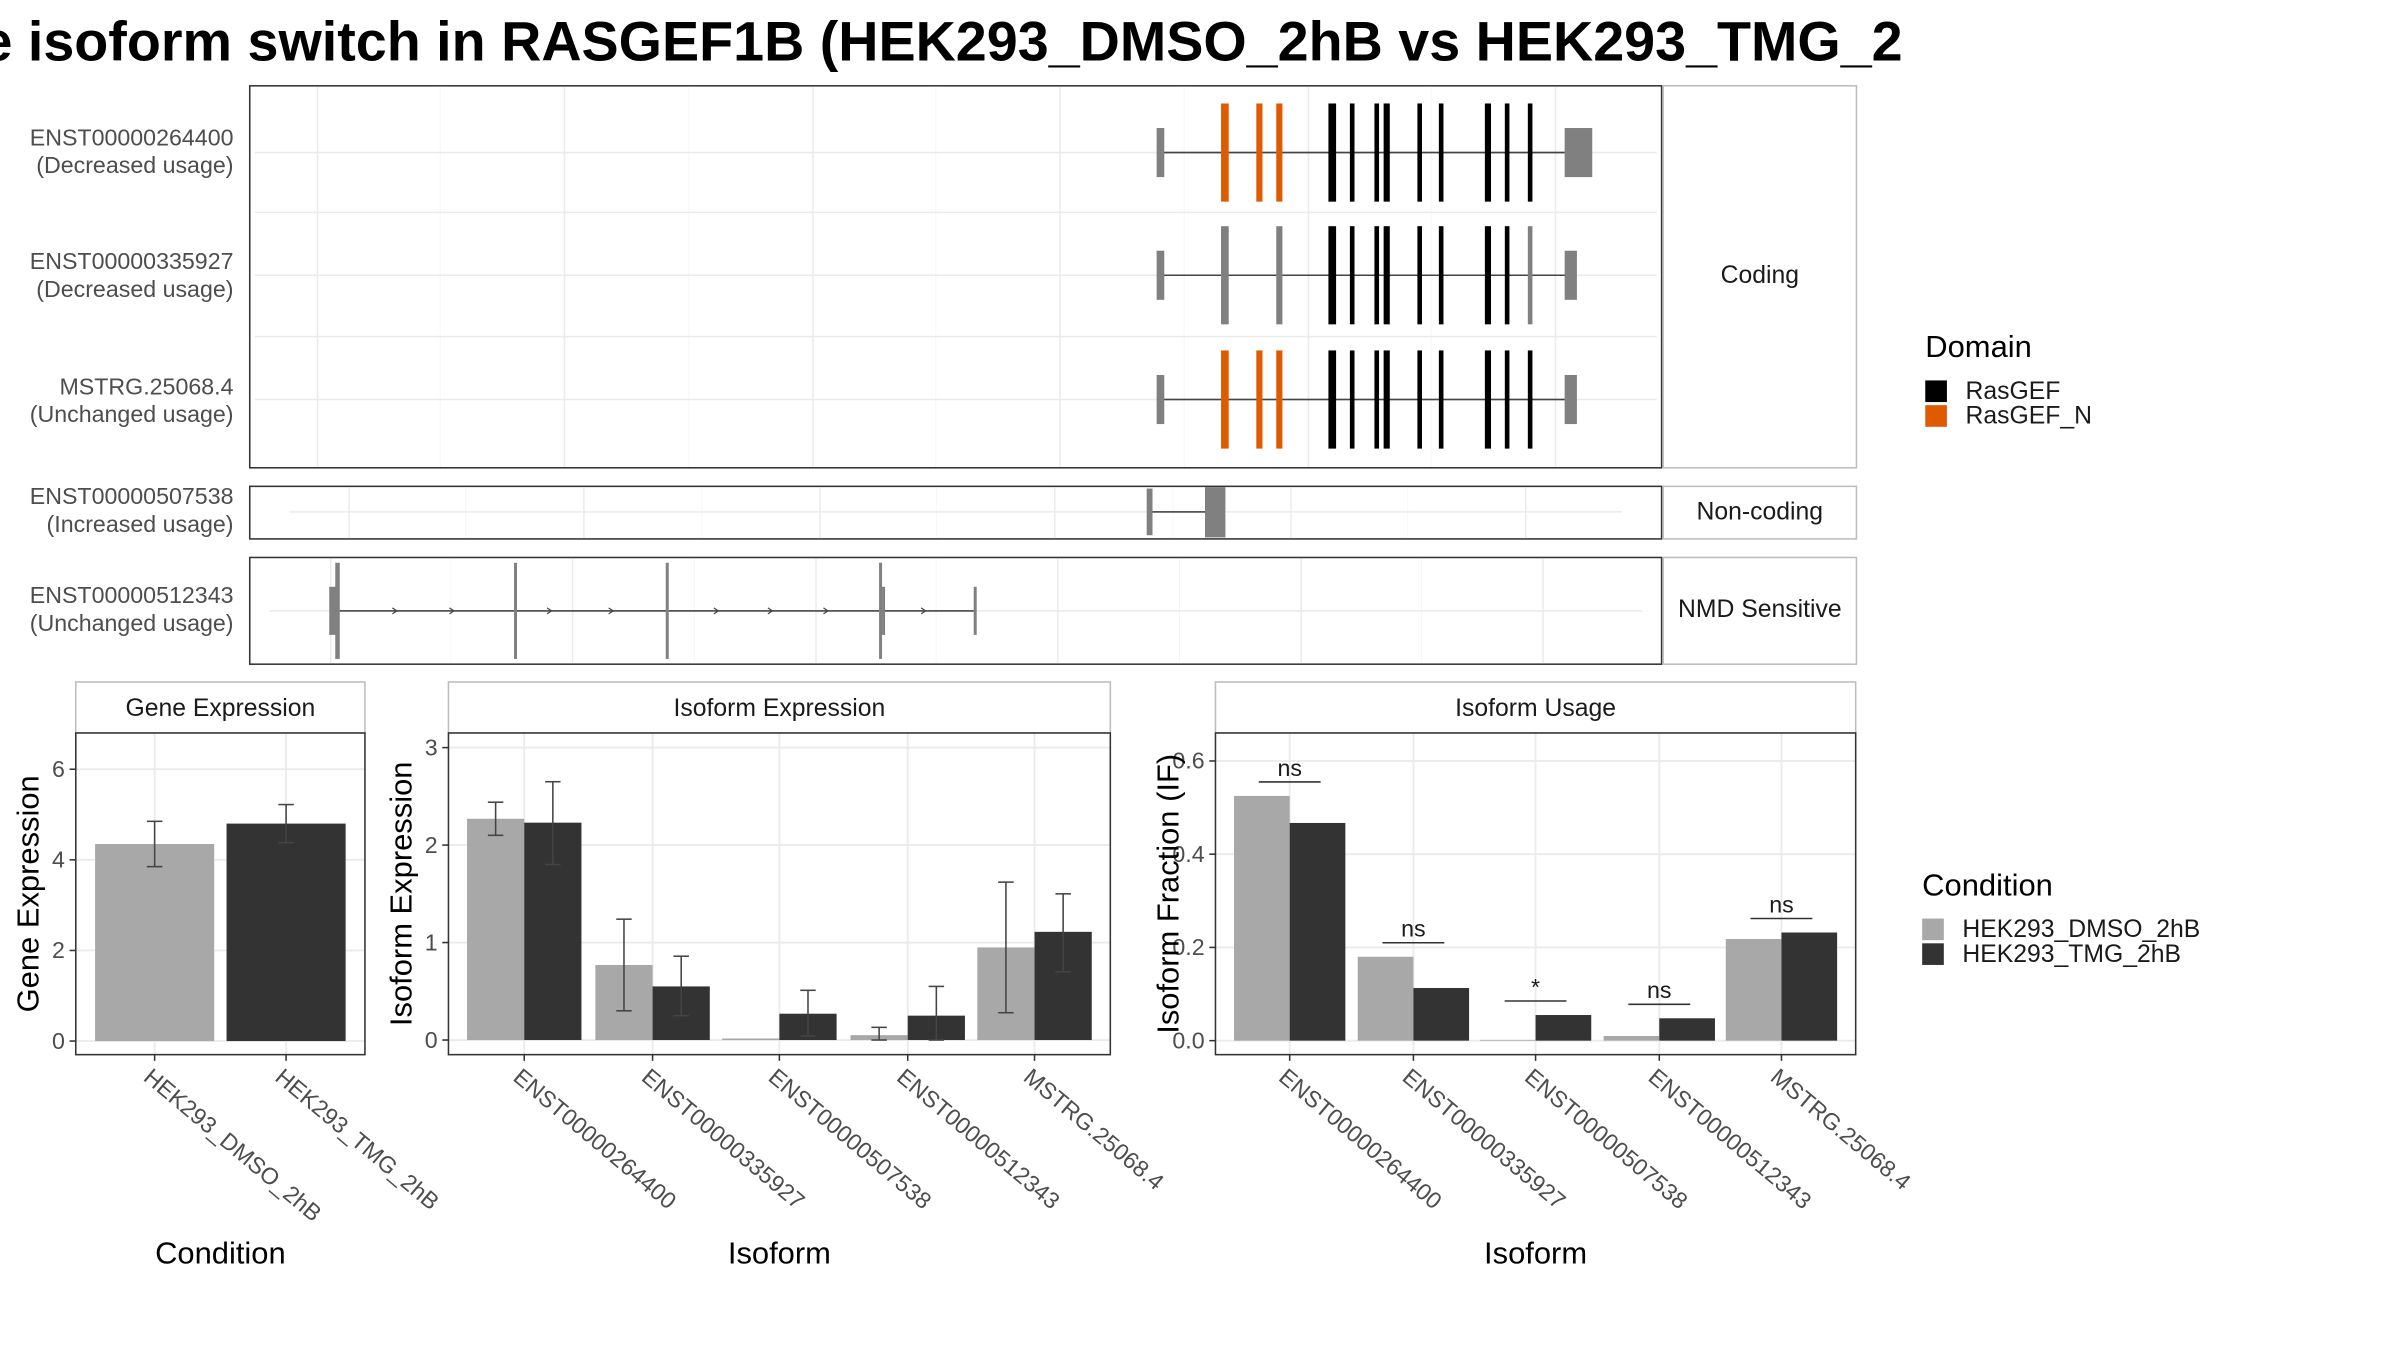  Describe the element at coordinates (1760, 610) in the screenshot. I see `facet-strip-nmd: NMD Sensitive` at that location.